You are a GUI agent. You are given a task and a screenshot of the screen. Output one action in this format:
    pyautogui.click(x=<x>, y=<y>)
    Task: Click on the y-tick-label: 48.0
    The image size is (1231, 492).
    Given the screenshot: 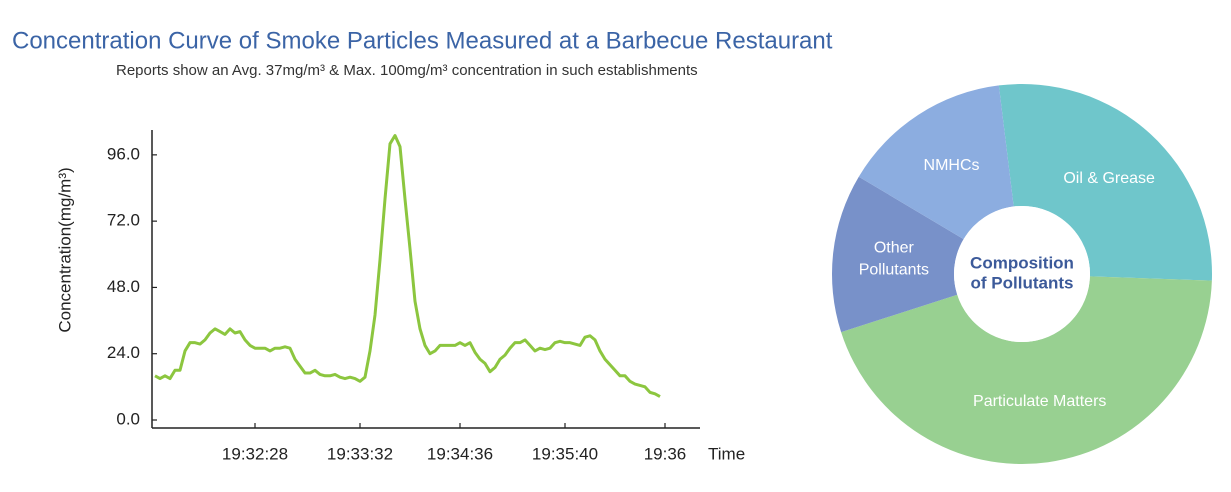 What is the action you would take?
    pyautogui.click(x=123, y=286)
    